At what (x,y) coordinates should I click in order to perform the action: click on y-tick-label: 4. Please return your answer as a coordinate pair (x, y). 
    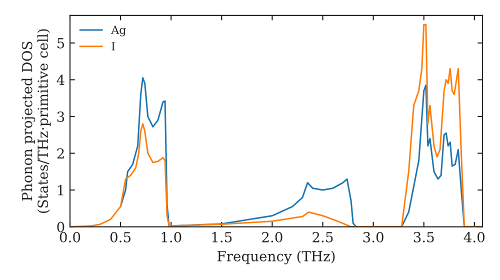
    Looking at the image, I should click on (60, 80).